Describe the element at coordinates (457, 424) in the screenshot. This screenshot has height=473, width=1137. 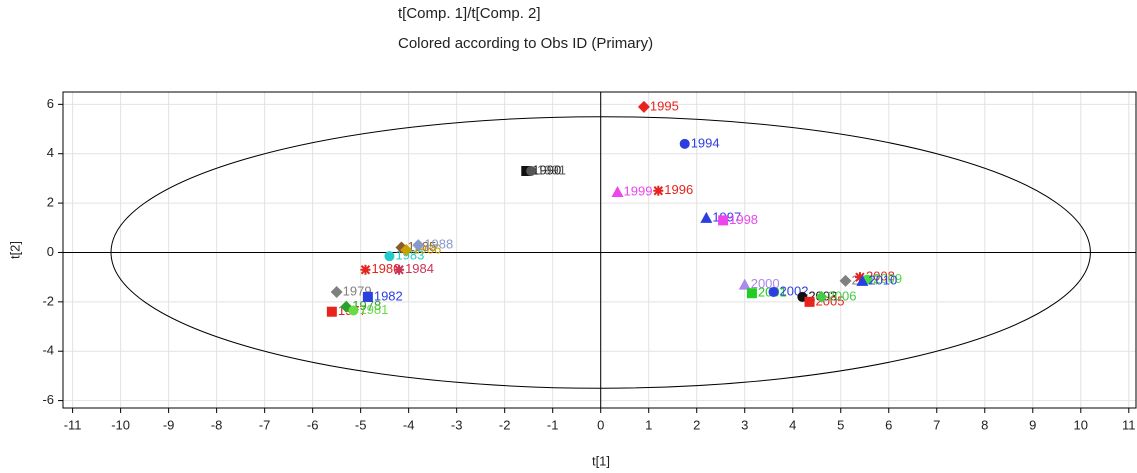
I see `x-tick-label: -3` at that location.